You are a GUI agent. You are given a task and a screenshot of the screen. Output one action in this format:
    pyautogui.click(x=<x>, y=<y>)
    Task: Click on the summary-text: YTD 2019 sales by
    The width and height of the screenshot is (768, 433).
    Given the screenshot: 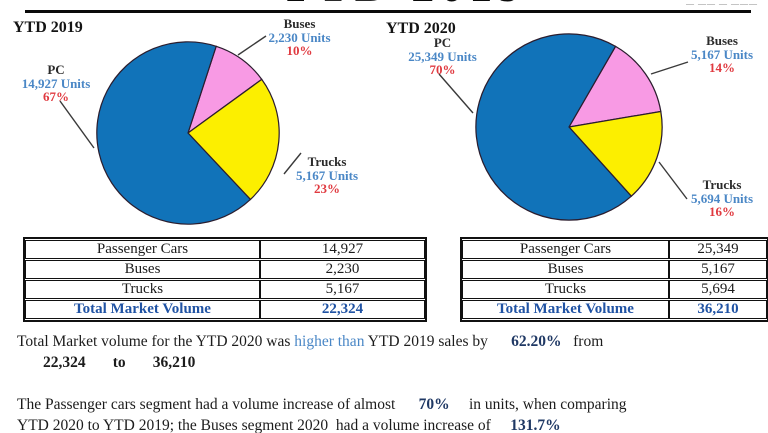 What is the action you would take?
    pyautogui.click(x=438, y=341)
    